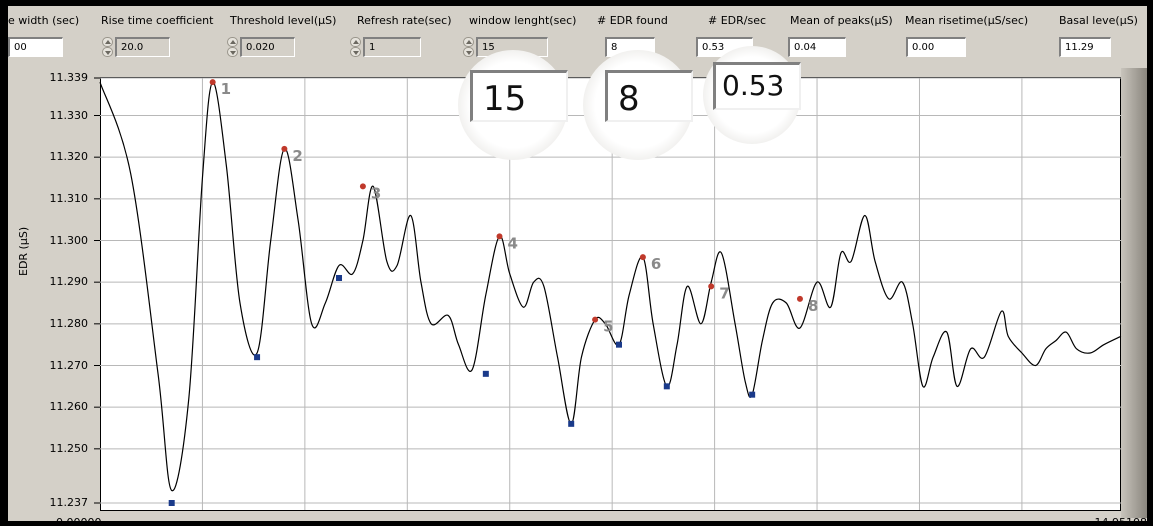 The height and width of the screenshot is (526, 1153). I want to click on basal-level-label: Basal leve(µS), so click(1098, 20).